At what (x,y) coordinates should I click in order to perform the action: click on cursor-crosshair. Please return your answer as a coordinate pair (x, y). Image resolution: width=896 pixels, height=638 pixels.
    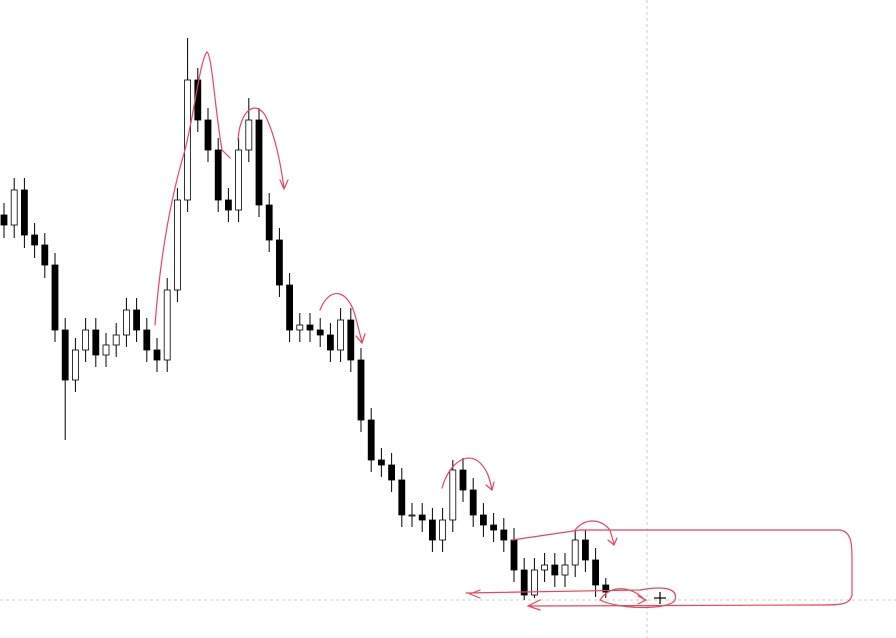
    Looking at the image, I should click on (660, 598).